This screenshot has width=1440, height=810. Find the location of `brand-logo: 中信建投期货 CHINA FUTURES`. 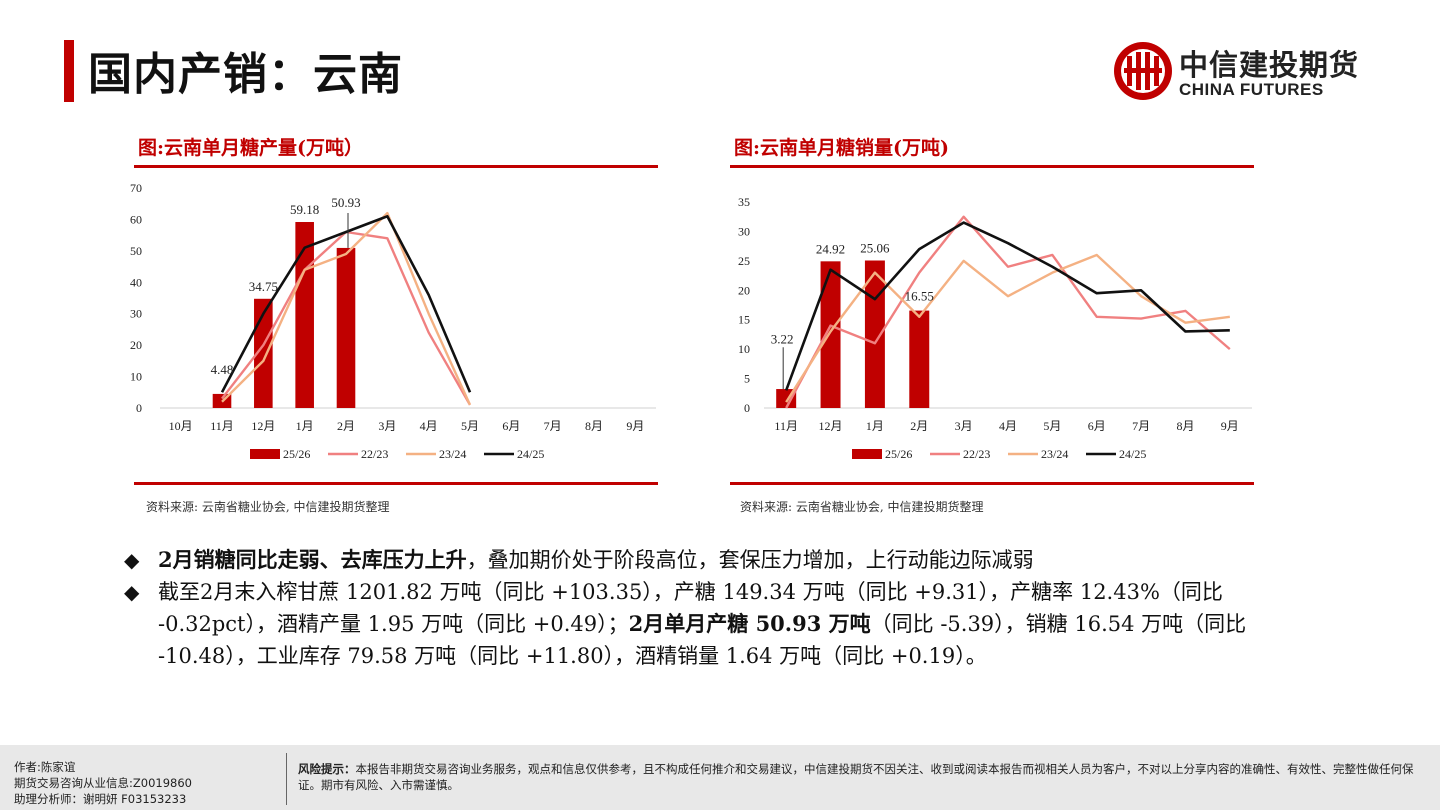

brand-logo: 中信建投期货 CHINA FUTURES is located at coordinates (1247, 72).